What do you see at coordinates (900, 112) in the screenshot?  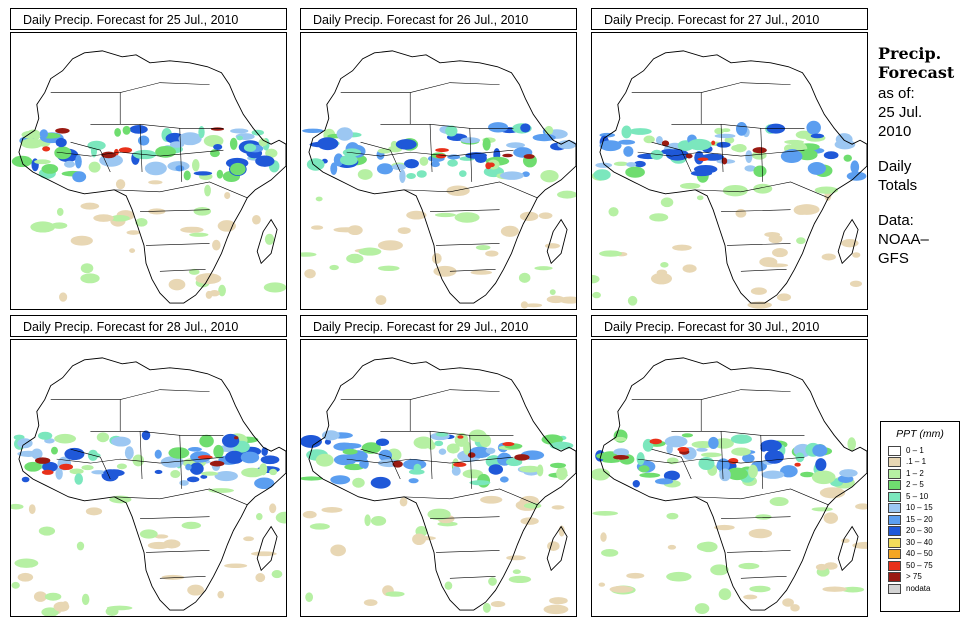 I see `asof-date-line-1: 25 Jul.` at bounding box center [900, 112].